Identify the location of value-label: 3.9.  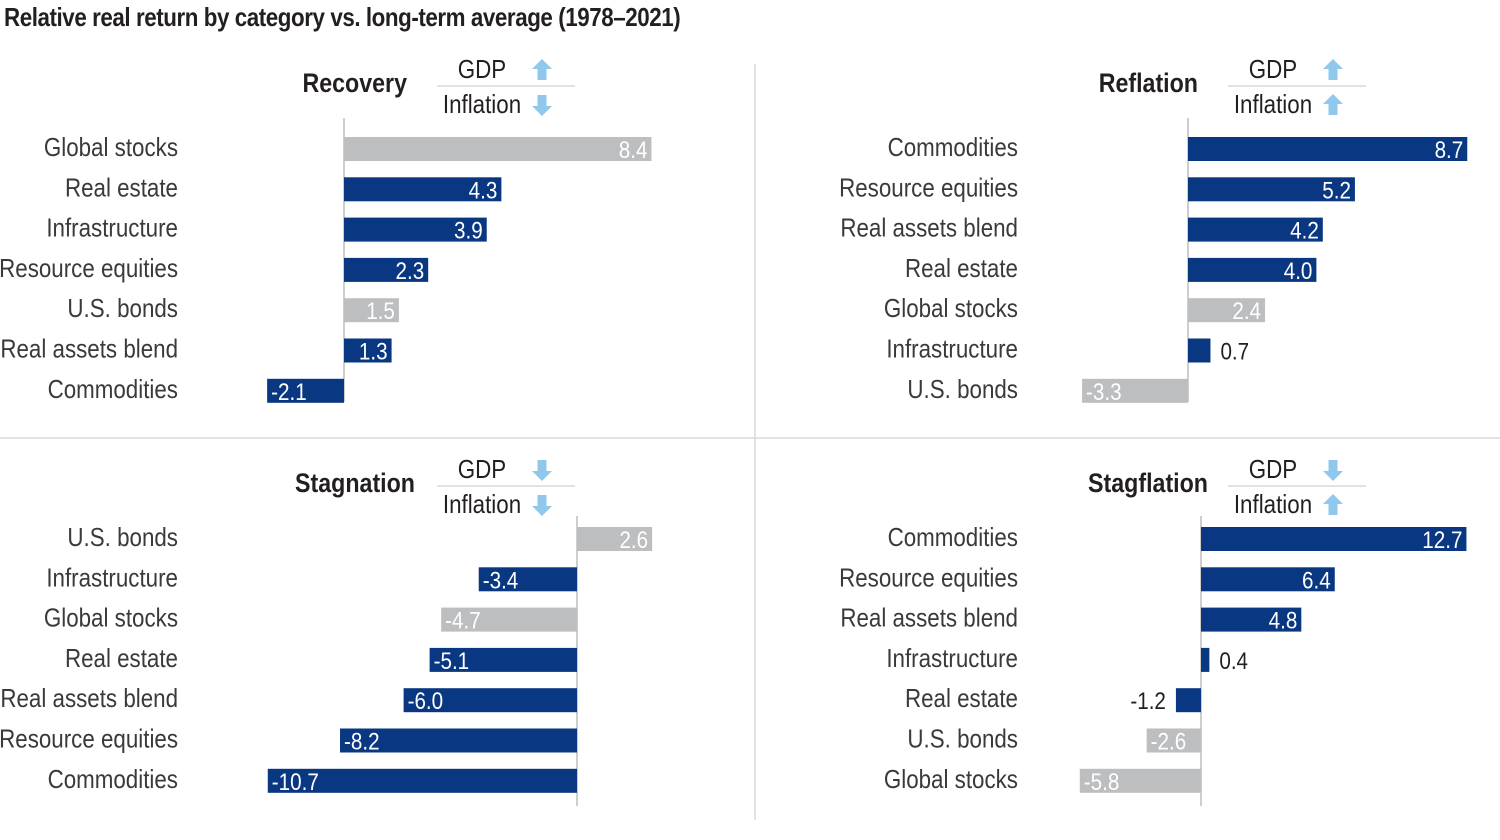
(468, 230).